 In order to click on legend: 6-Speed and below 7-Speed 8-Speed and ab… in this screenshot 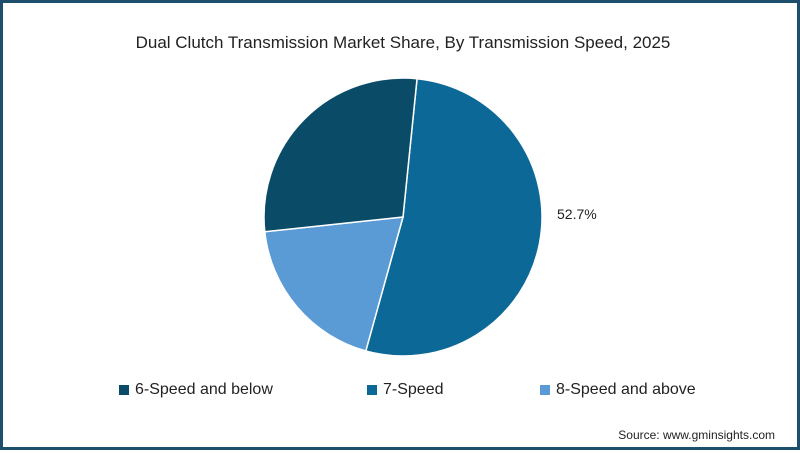, I will do `click(401, 393)`.